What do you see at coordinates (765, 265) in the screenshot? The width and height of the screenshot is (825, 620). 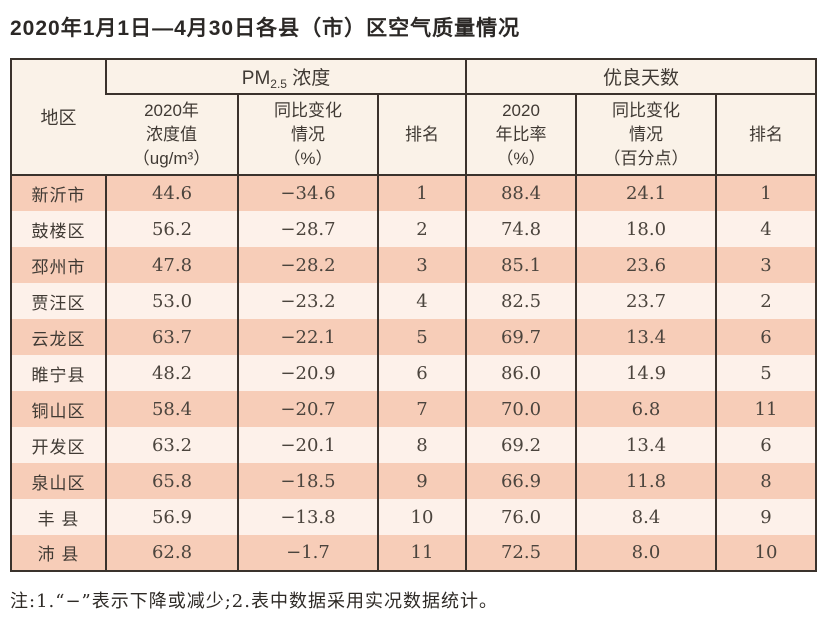 I see `good-rank-cell: 3` at bounding box center [765, 265].